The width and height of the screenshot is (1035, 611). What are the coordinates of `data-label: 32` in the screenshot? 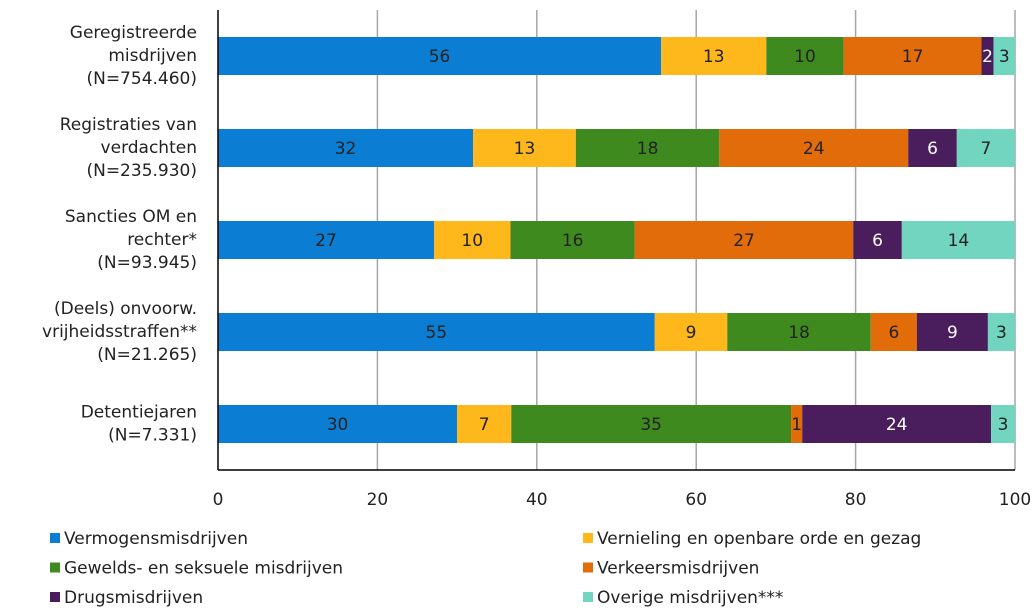 It's located at (346, 149).